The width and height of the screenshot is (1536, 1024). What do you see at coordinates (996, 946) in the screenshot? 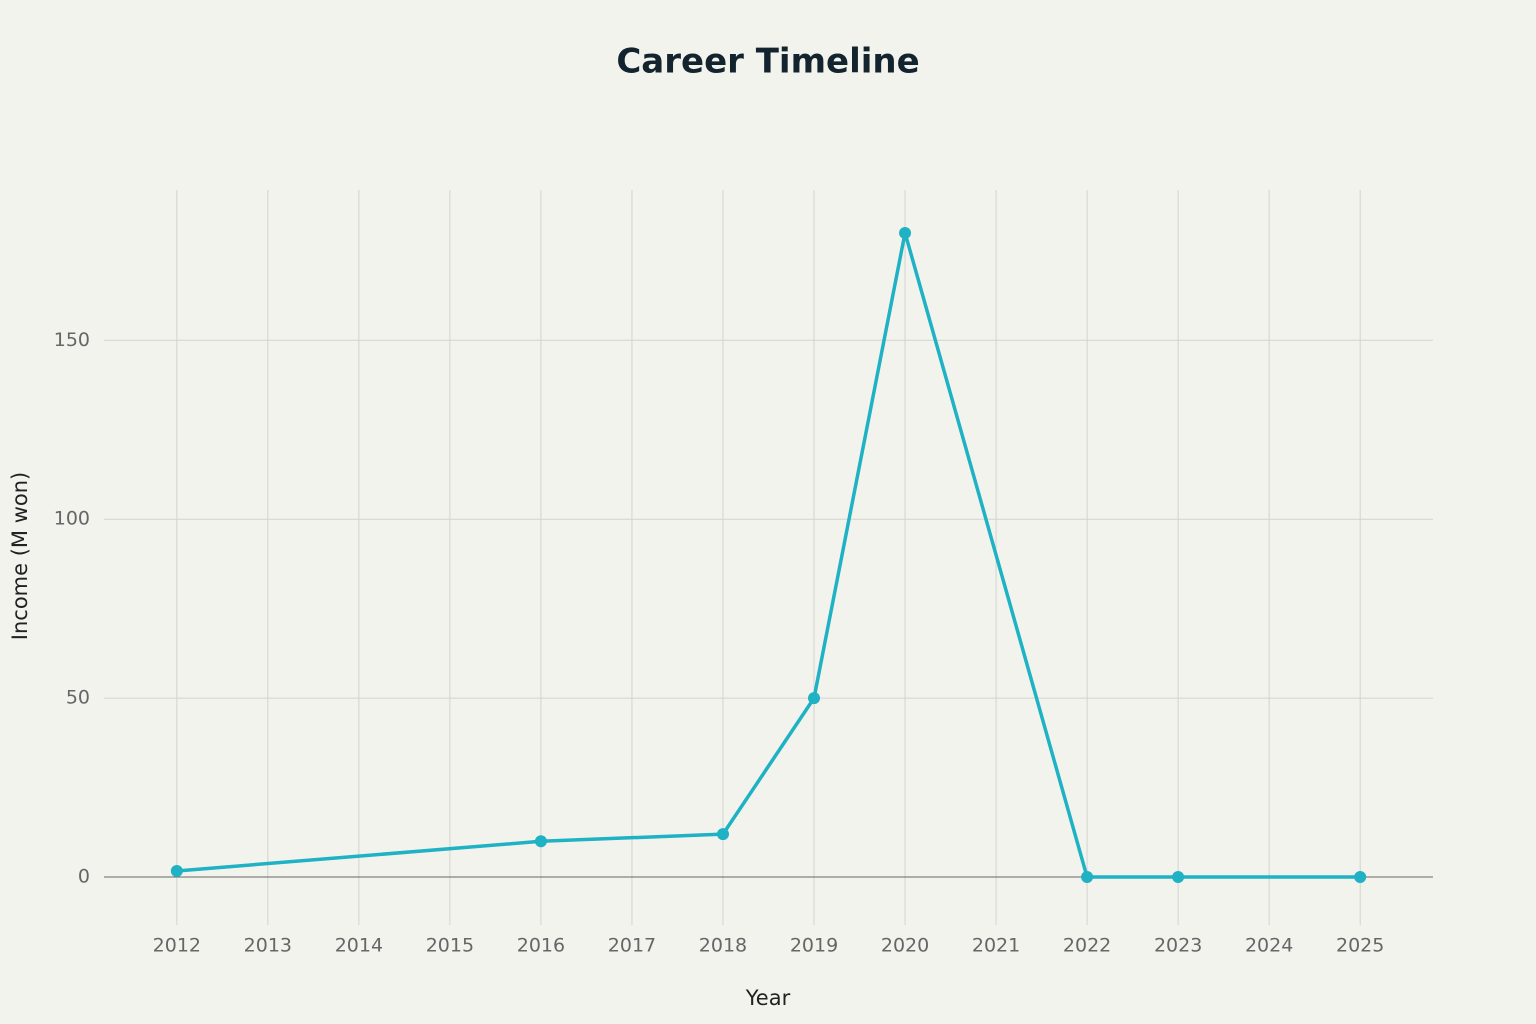
I see `x-tick-label: 2021` at bounding box center [996, 946].